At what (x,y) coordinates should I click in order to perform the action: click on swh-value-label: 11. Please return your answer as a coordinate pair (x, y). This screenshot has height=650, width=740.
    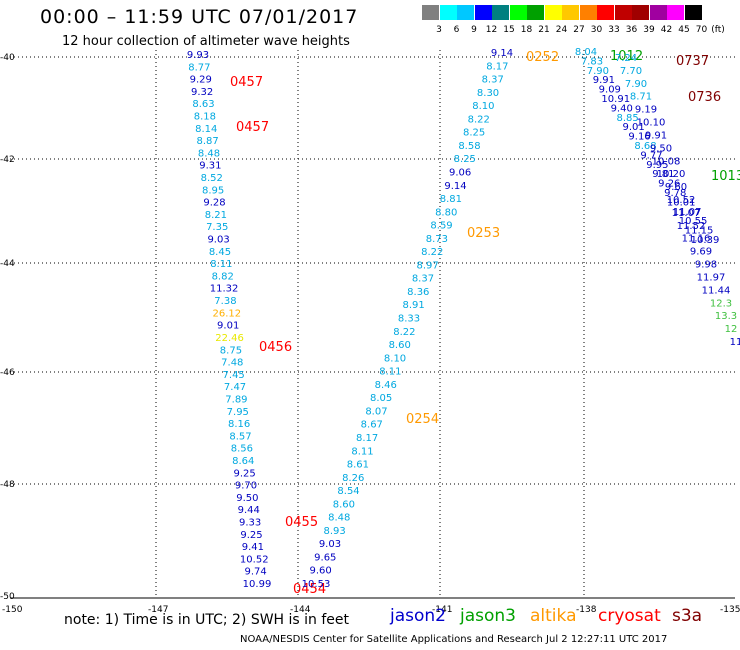
    Looking at the image, I should click on (735, 342).